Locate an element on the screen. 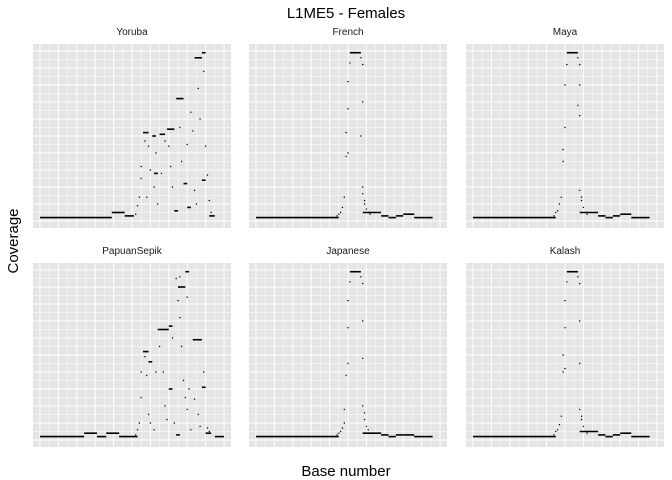  facet-label: Kalash is located at coordinates (565, 251).